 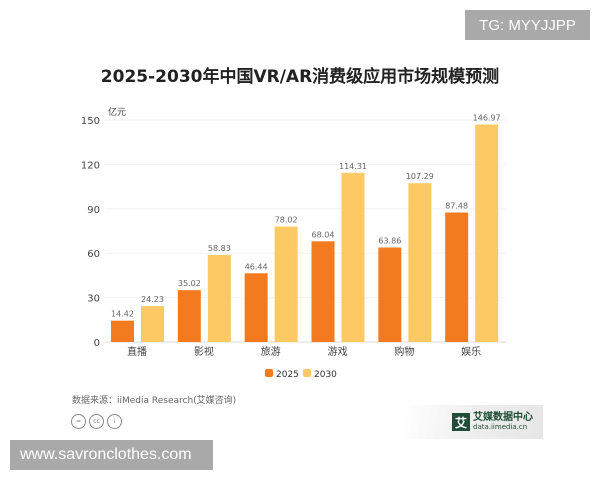 I want to click on data-label: 68.04, so click(x=323, y=234).